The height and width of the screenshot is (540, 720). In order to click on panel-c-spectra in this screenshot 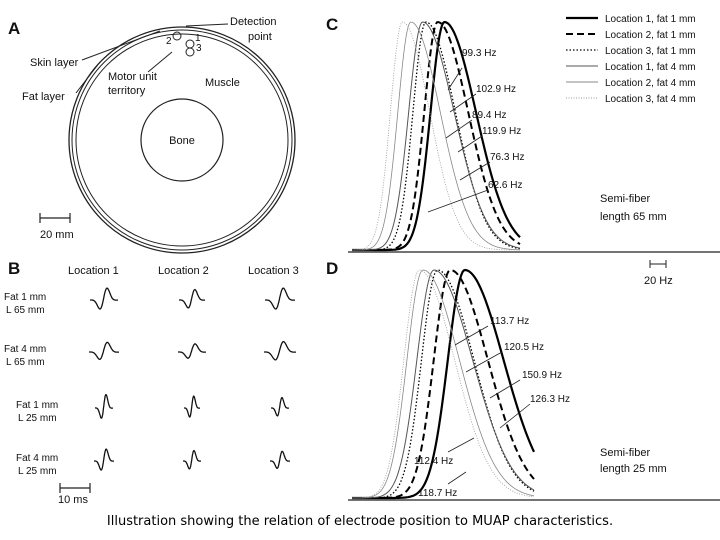, I will do `click(436, 136)`.